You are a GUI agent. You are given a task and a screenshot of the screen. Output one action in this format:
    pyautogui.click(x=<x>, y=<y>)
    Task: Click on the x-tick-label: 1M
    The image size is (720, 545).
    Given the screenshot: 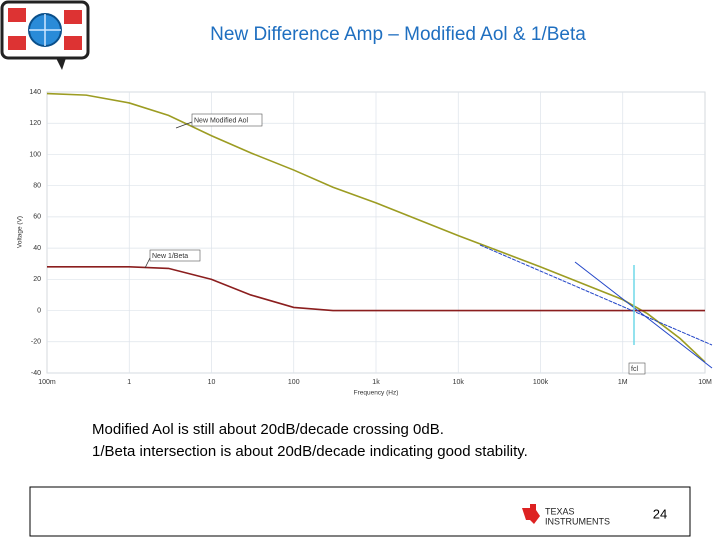 What is the action you would take?
    pyautogui.click(x=623, y=382)
    